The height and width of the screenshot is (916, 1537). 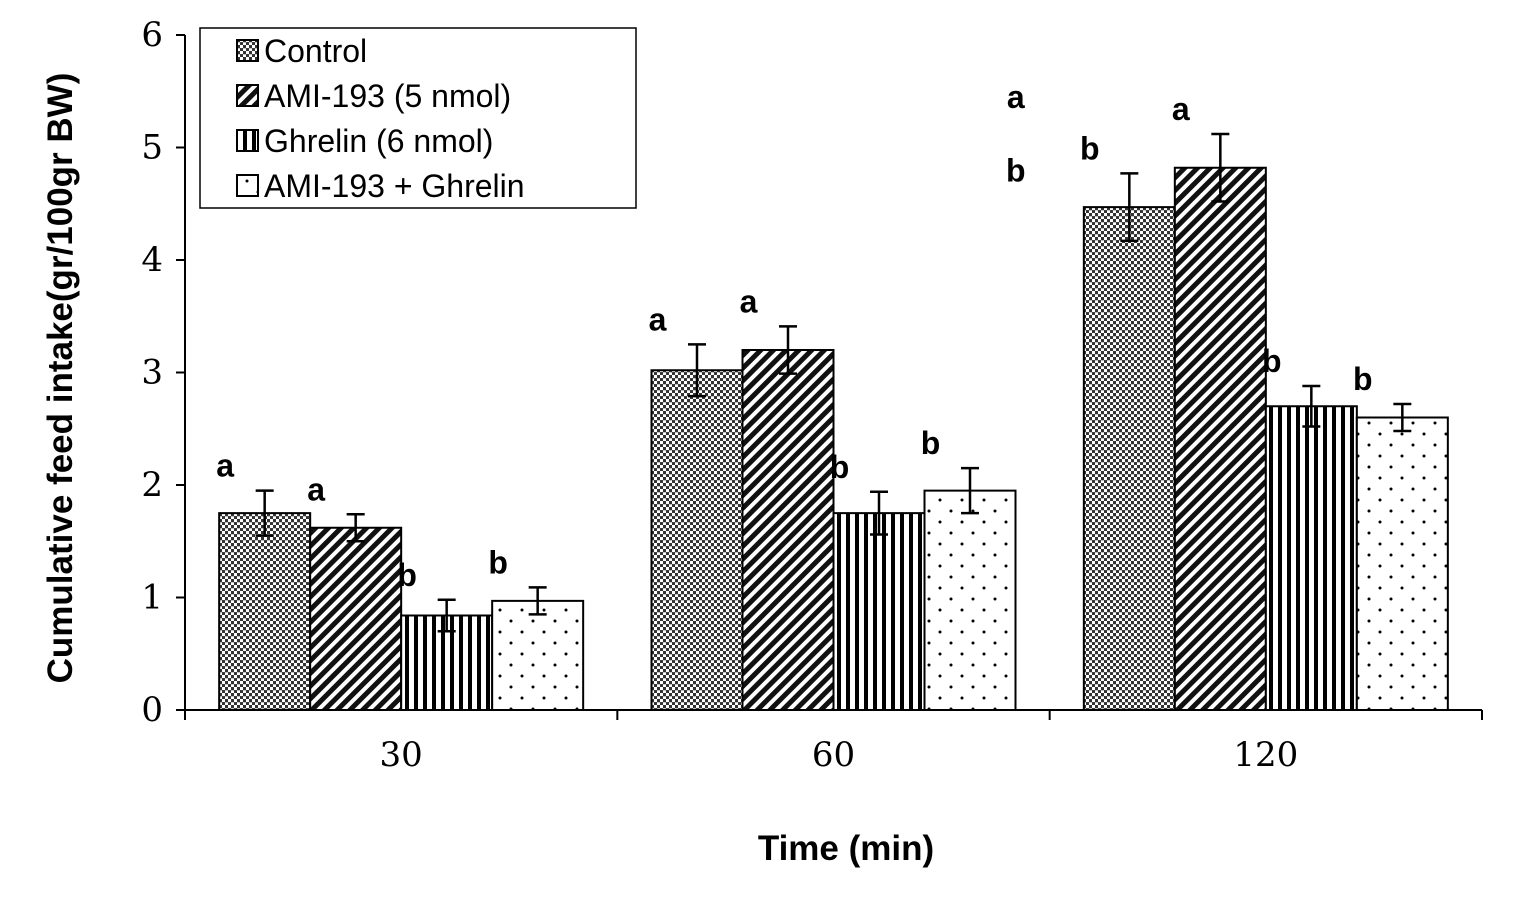 I want to click on x-ticks: 30 60 120, so click(x=833, y=742).